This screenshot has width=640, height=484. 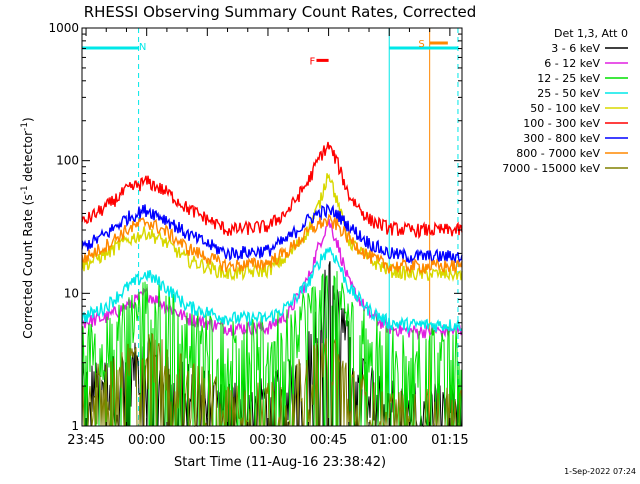 I want to click on legend-label: 12 - 25 keV, so click(x=568, y=78).